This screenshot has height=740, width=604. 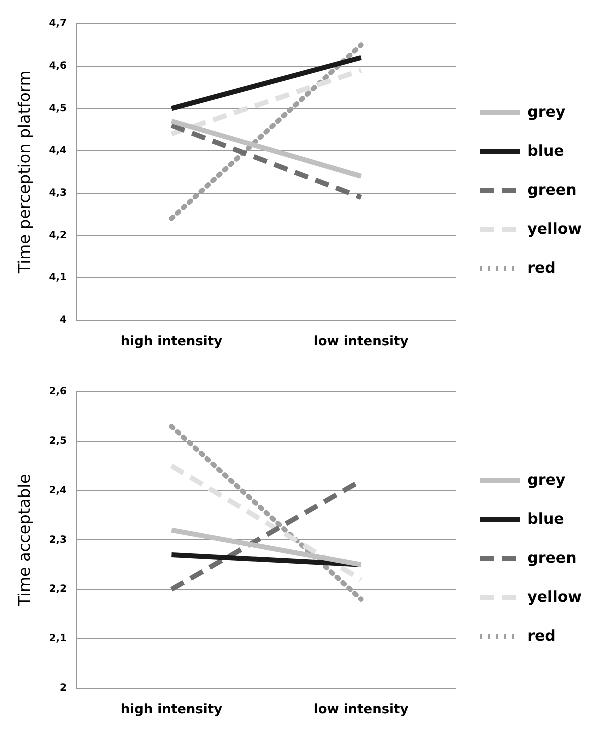 I want to click on y-tick-label: 2,6, so click(x=58, y=392).